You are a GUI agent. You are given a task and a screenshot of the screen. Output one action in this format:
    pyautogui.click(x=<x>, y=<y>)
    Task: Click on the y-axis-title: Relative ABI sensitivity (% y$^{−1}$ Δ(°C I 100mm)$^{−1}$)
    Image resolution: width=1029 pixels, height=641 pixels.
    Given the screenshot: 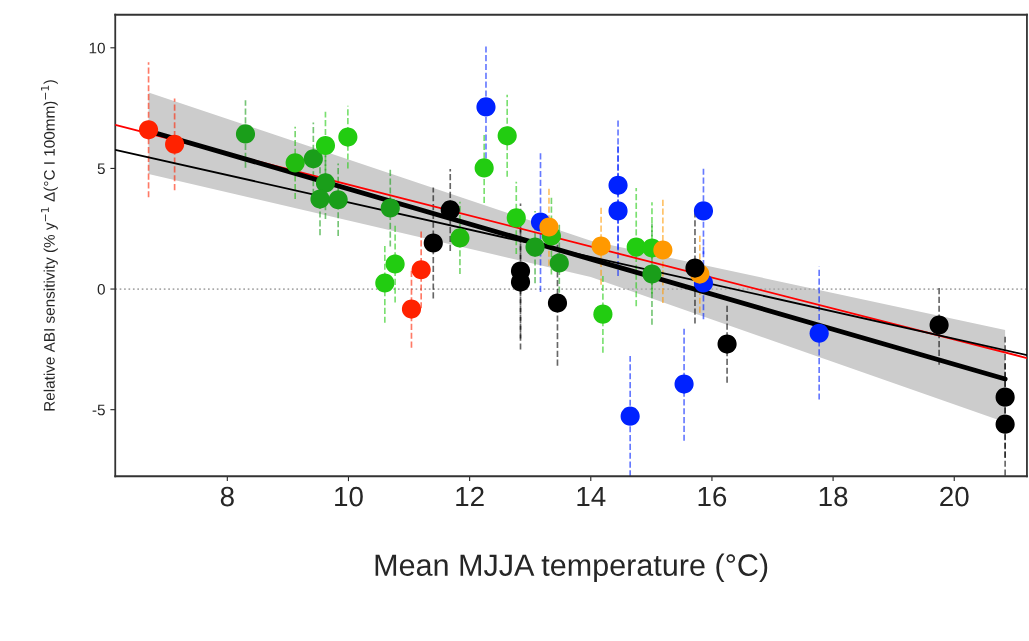 What is the action you would take?
    pyautogui.click(x=49, y=245)
    